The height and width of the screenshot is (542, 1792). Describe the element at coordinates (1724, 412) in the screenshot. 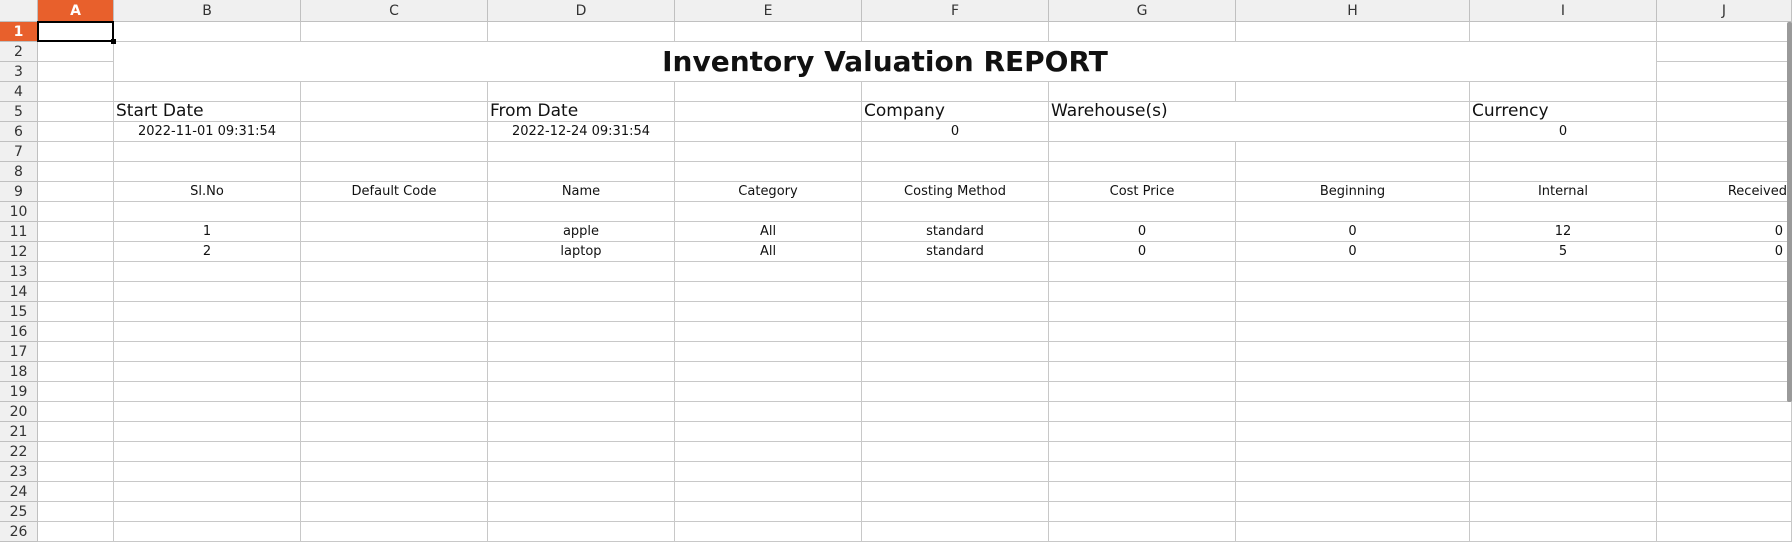

I see `cell-j20` at that location.